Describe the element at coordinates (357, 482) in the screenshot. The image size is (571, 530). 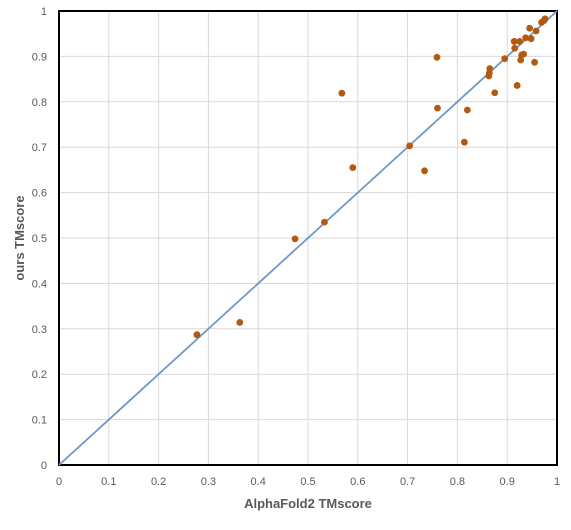
I see `x-tick-label: 0.6` at that location.